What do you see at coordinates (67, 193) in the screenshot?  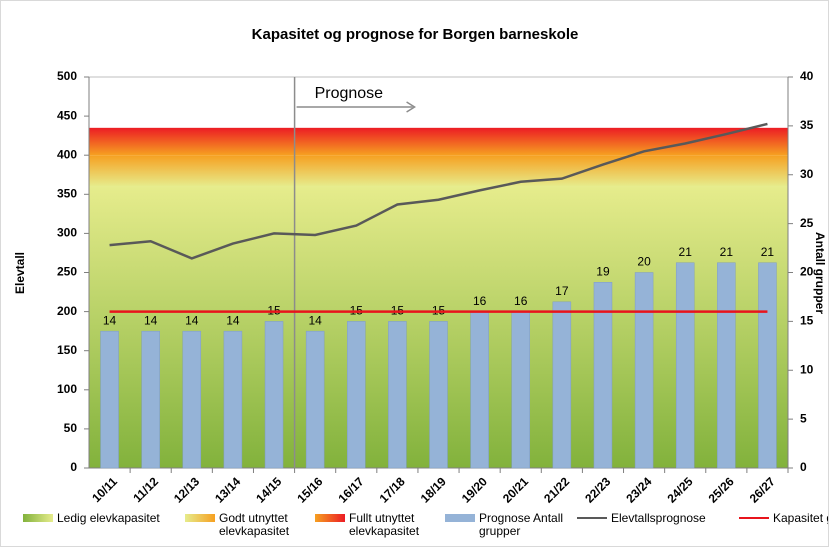 I see `y-tick-label: 350` at bounding box center [67, 193].